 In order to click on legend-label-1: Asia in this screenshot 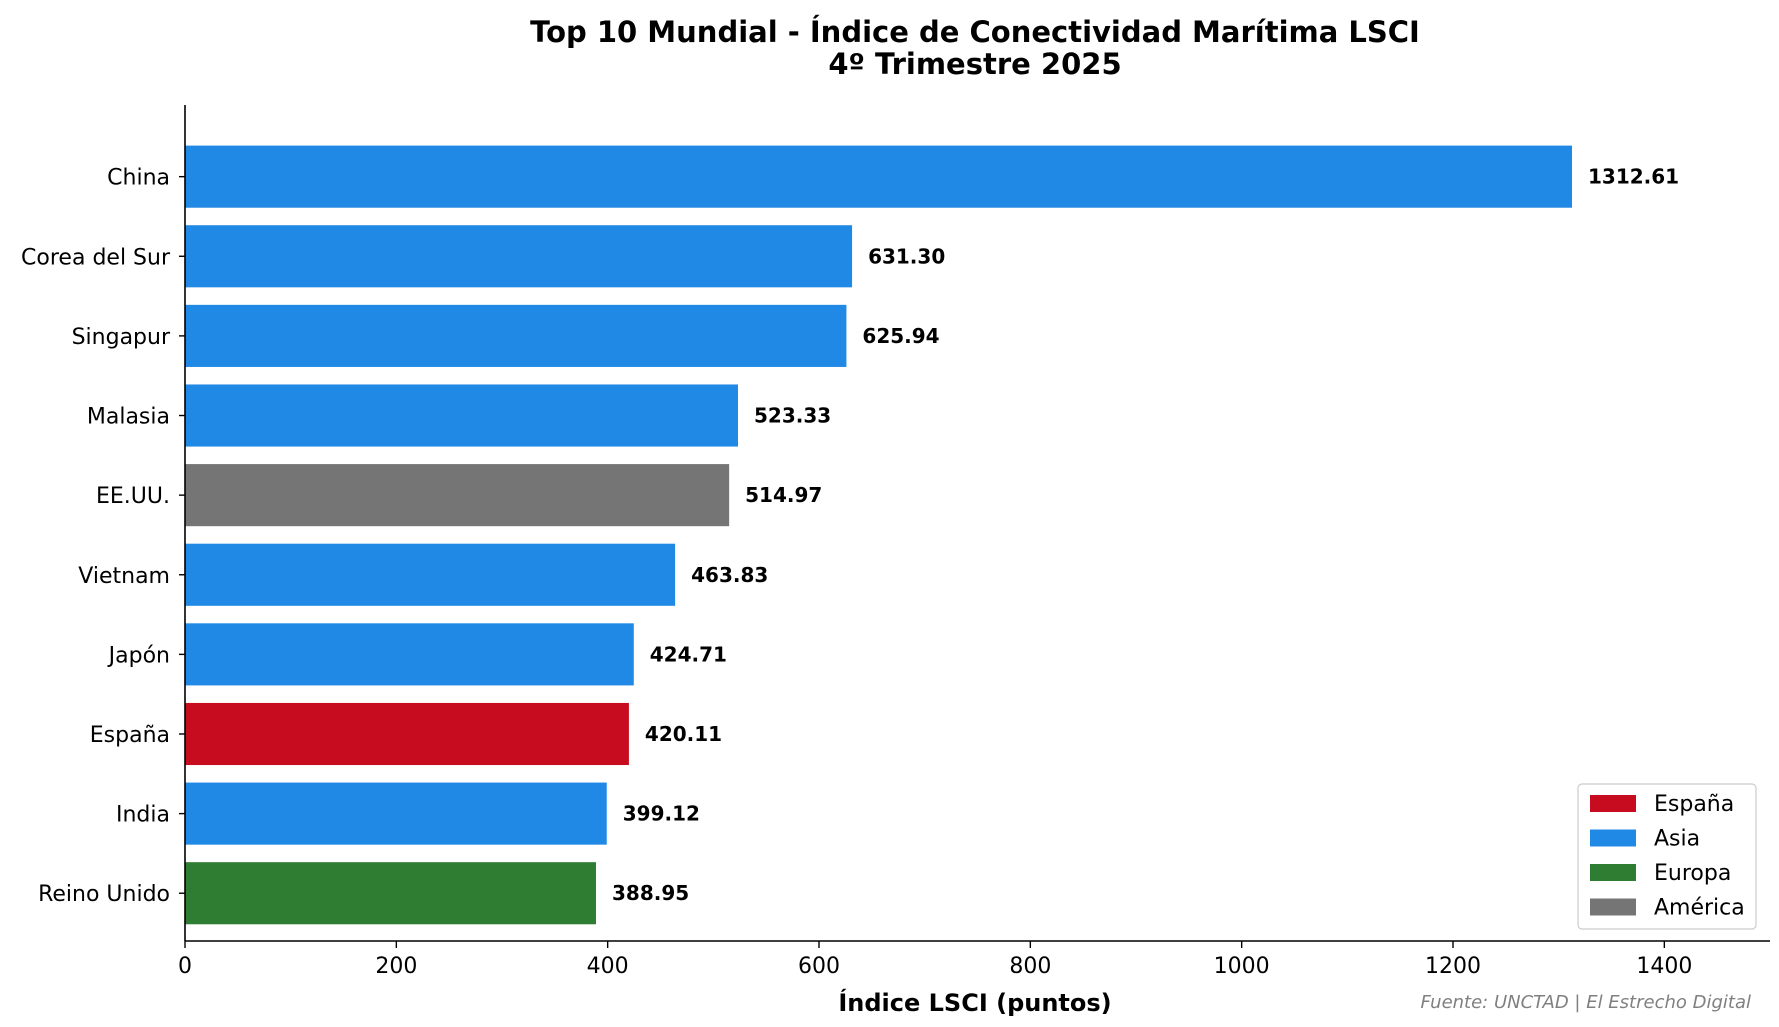, I will do `click(1677, 839)`.